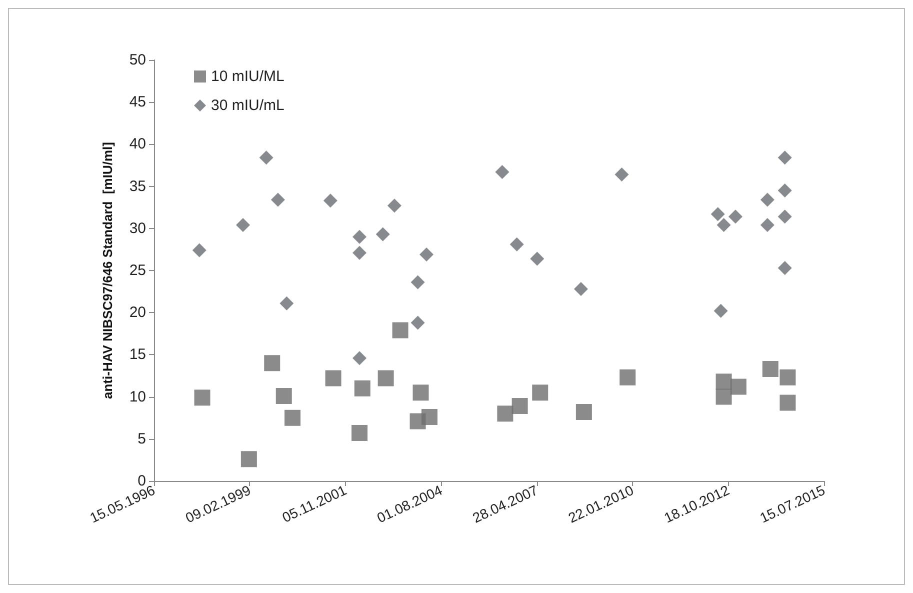 The image size is (913, 593). I want to click on y-tick-label: 0, so click(142, 481).